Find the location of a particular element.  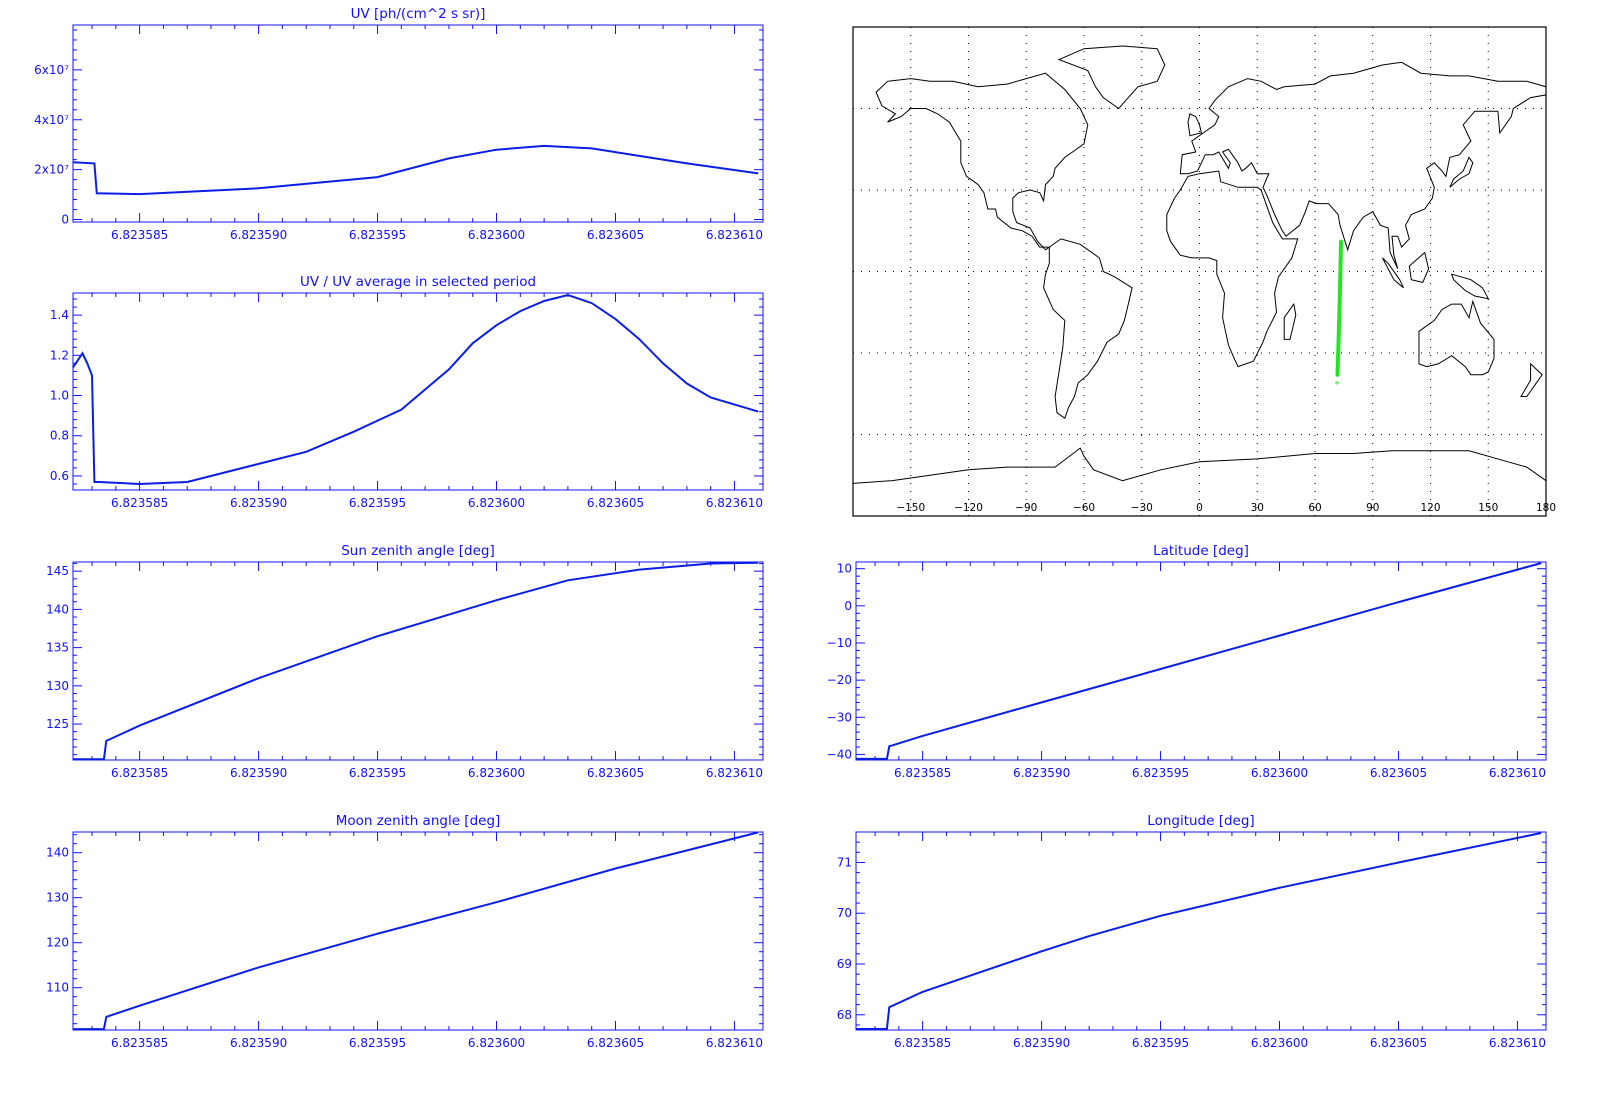

y-tick-label: 1.2 is located at coordinates (59, 355).